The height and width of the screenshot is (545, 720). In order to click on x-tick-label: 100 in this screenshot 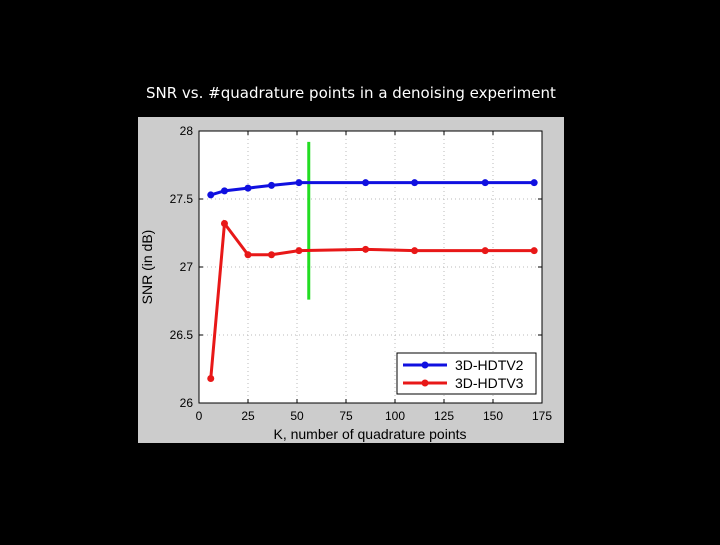, I will do `click(395, 416)`.